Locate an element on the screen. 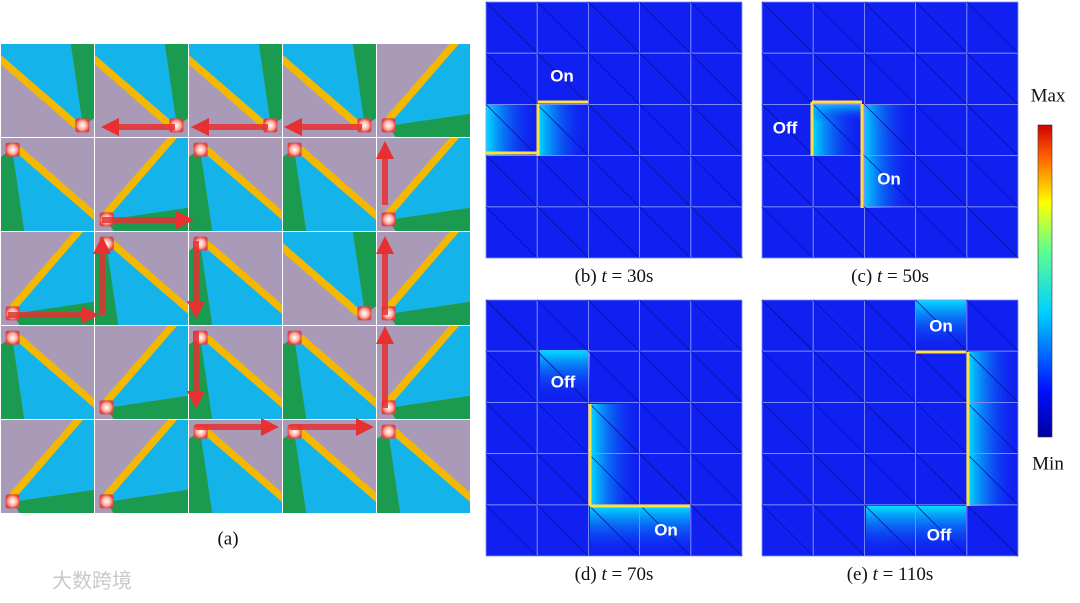 The height and width of the screenshot is (603, 1080). watermark: 大数跨境 is located at coordinates (92, 581).